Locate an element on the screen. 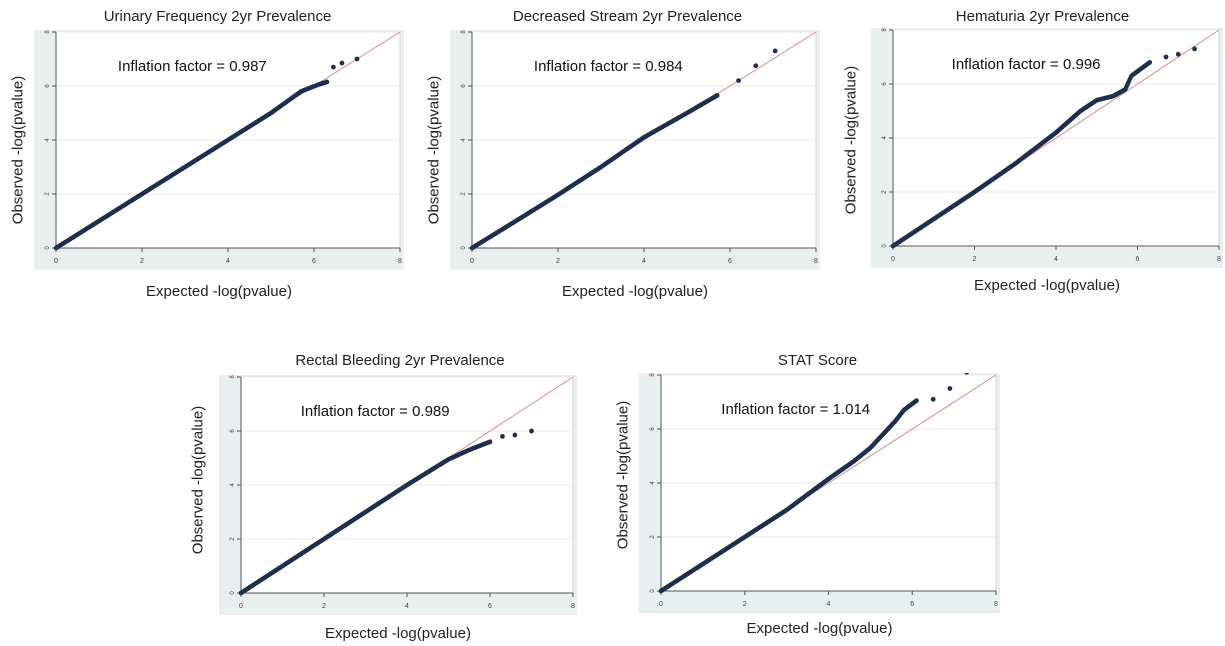 This screenshot has height=646, width=1225. inflation-factor-annotation: Inflation factor = 0.987 is located at coordinates (192, 66).